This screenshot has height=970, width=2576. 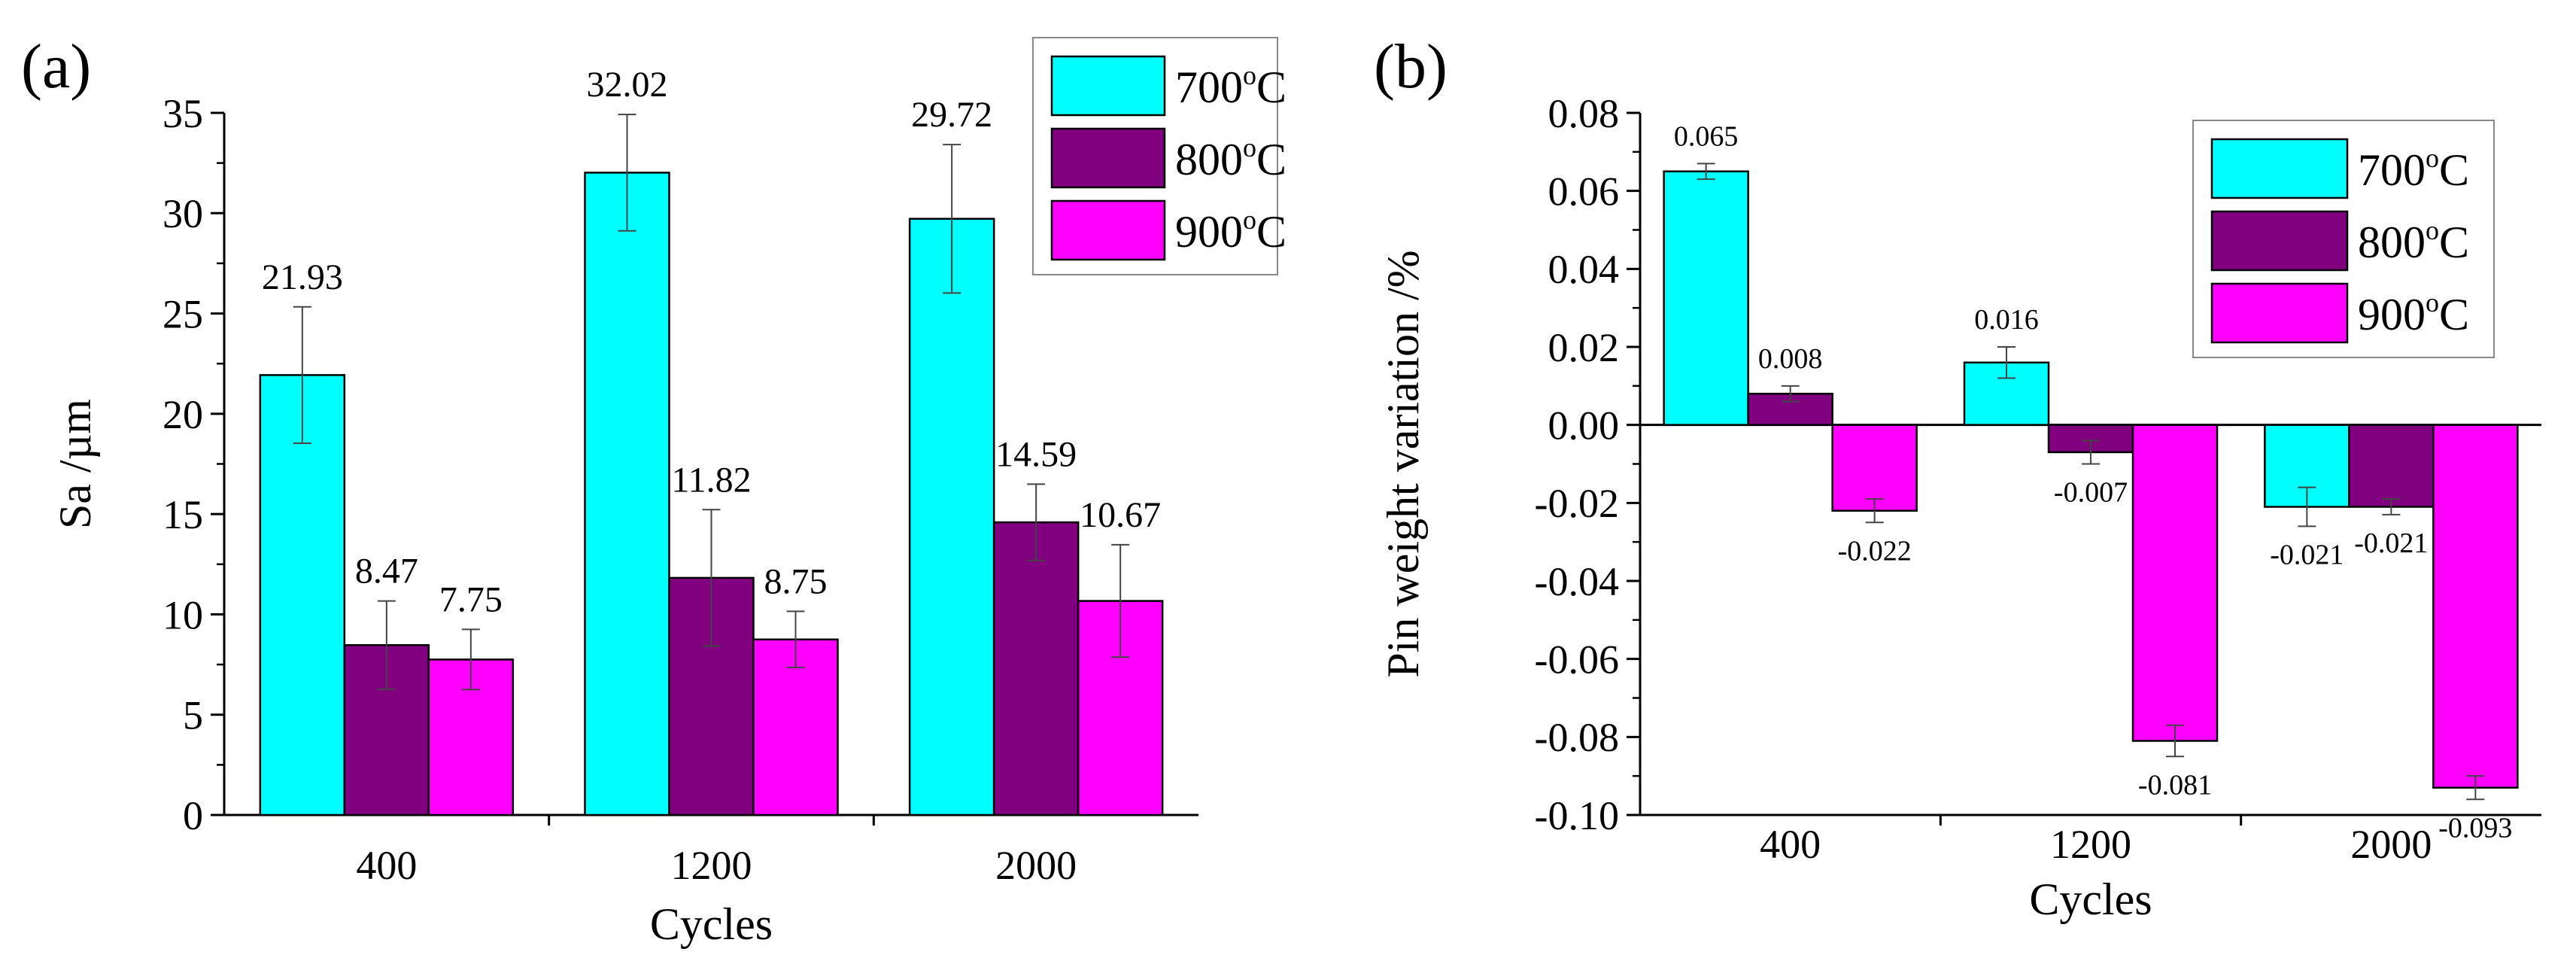 What do you see at coordinates (2475, 828) in the screenshot?
I see `chart-1-data-label: -0.093` at bounding box center [2475, 828].